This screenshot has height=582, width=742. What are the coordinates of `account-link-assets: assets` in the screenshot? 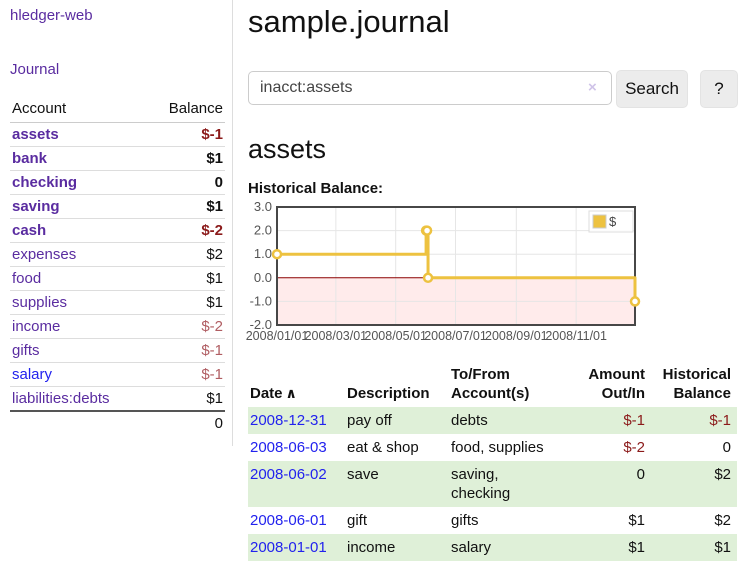 It's located at (35, 134).